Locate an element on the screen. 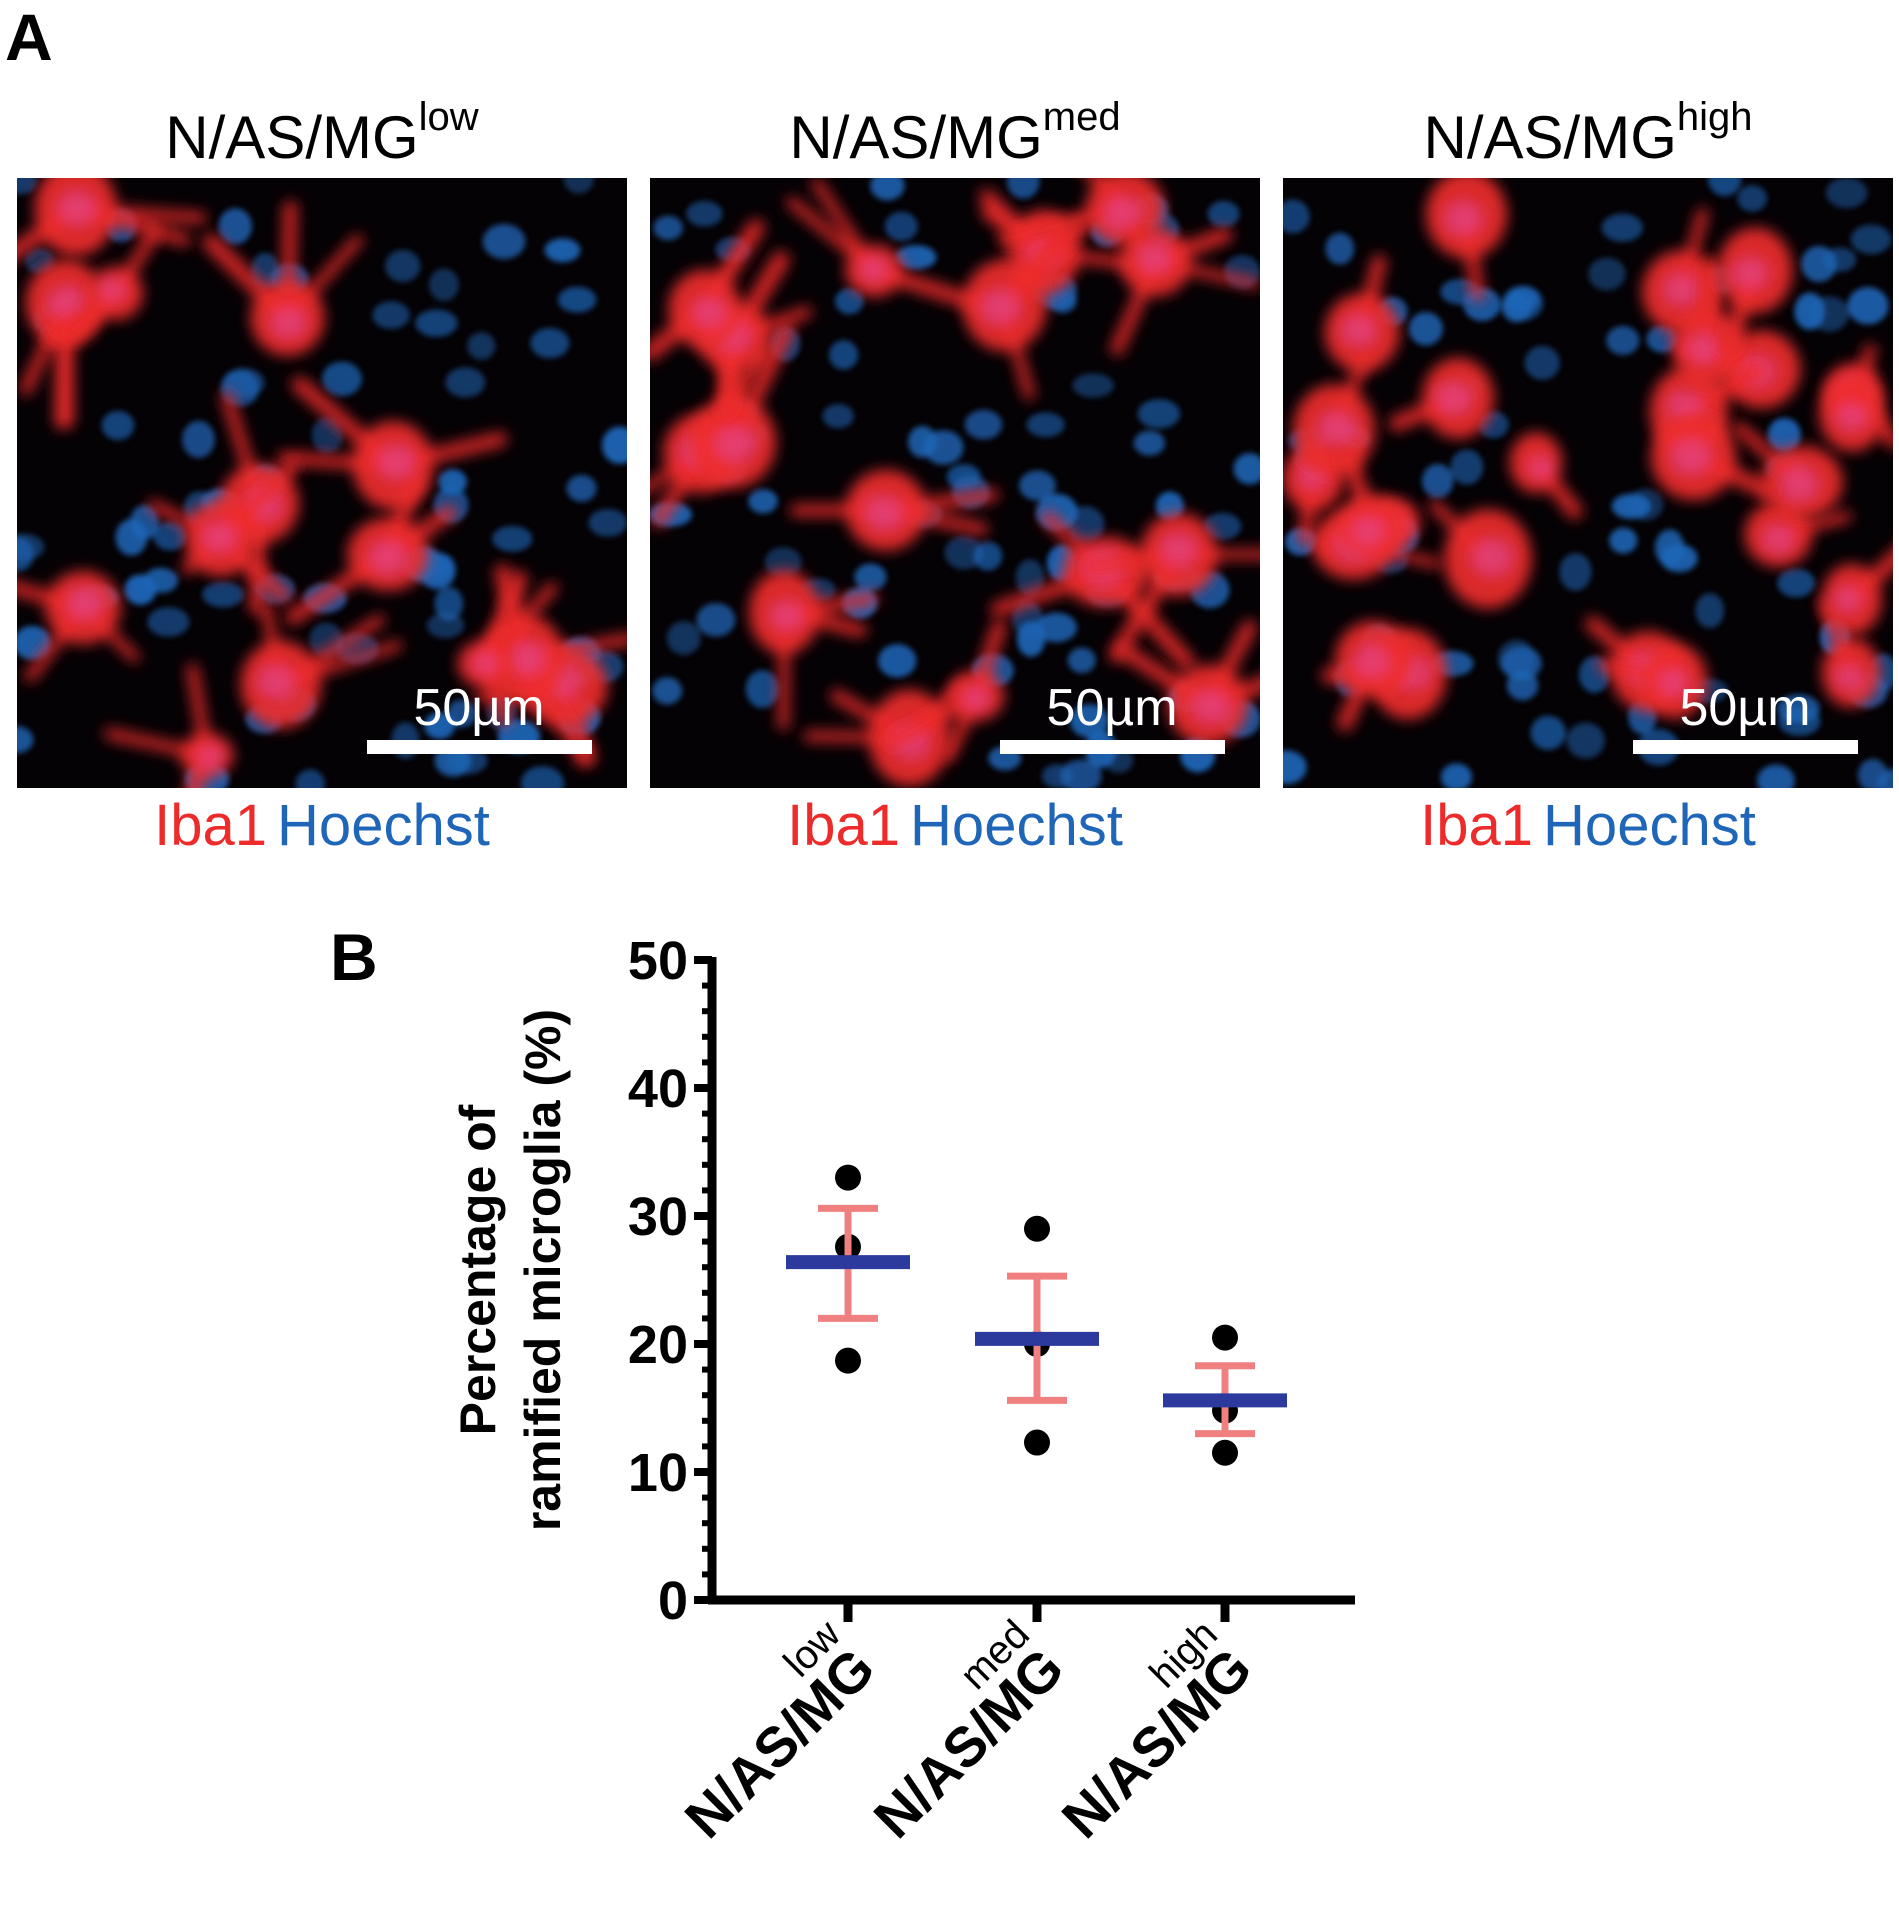  stain-legend: Iba1 Hoechst is located at coordinates (322, 825).